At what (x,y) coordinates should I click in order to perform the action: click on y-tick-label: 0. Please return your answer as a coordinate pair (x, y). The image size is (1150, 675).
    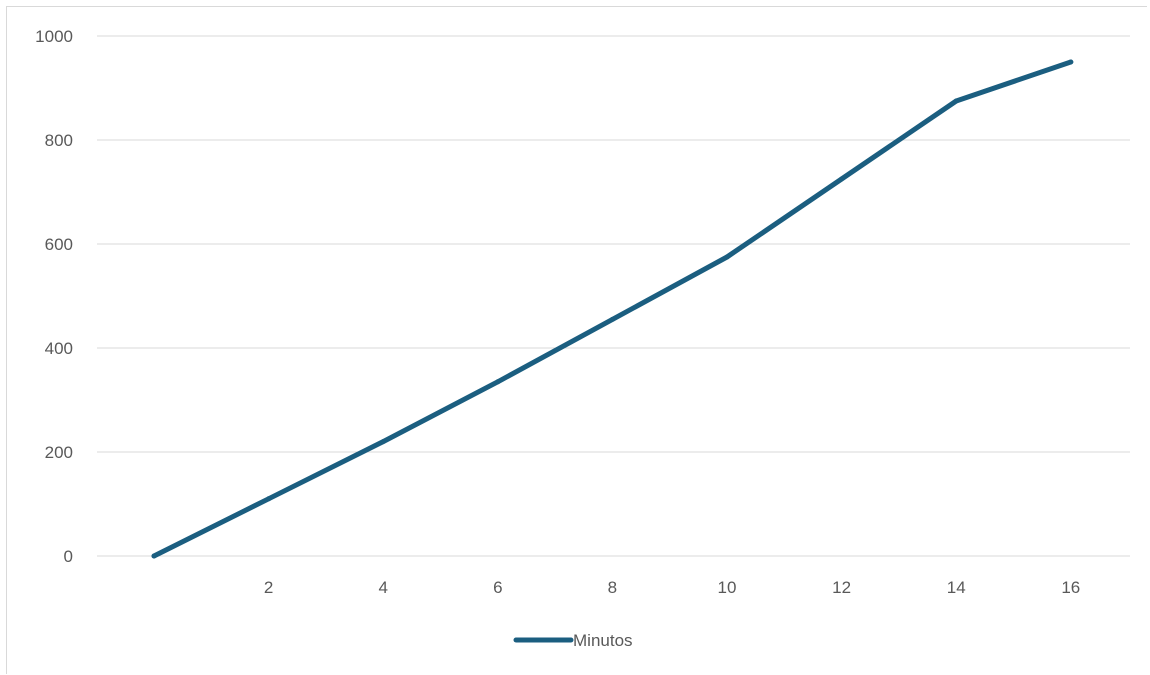
    Looking at the image, I should click on (68, 556).